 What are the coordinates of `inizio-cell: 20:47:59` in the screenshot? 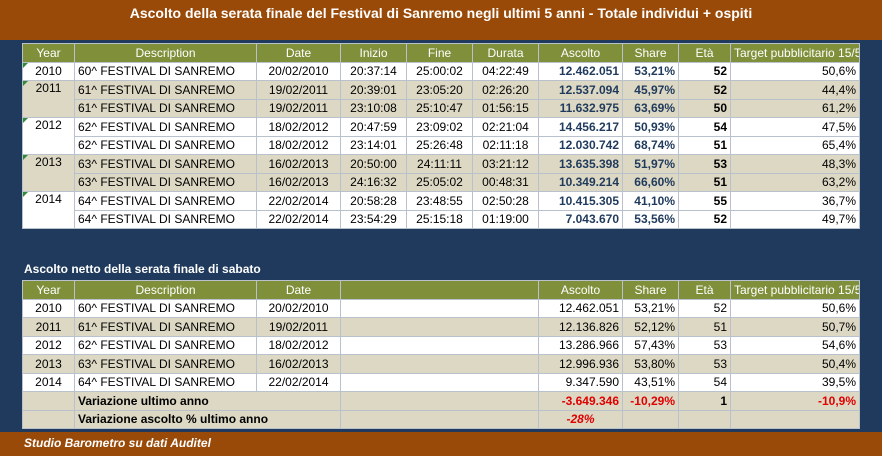 It's located at (373, 127).